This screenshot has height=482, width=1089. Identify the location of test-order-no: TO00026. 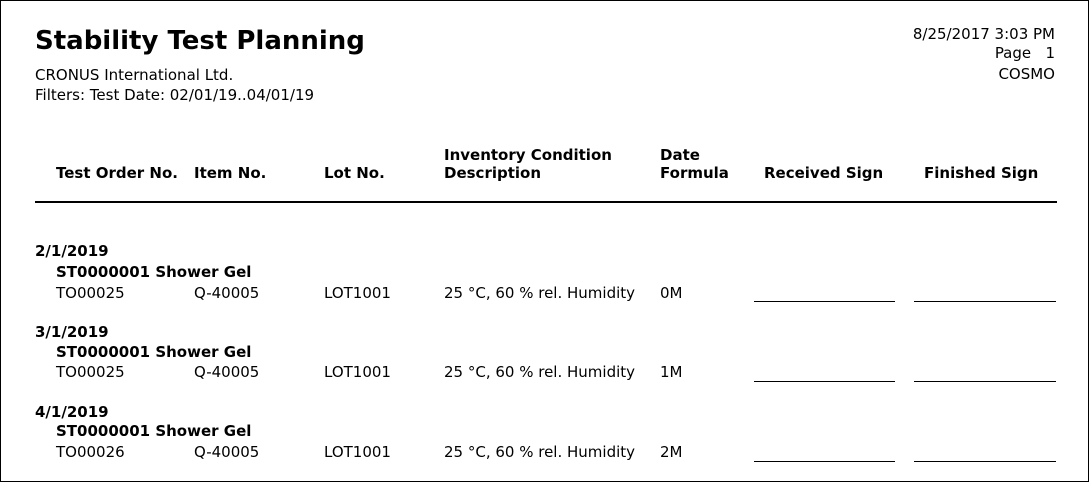
(90, 452).